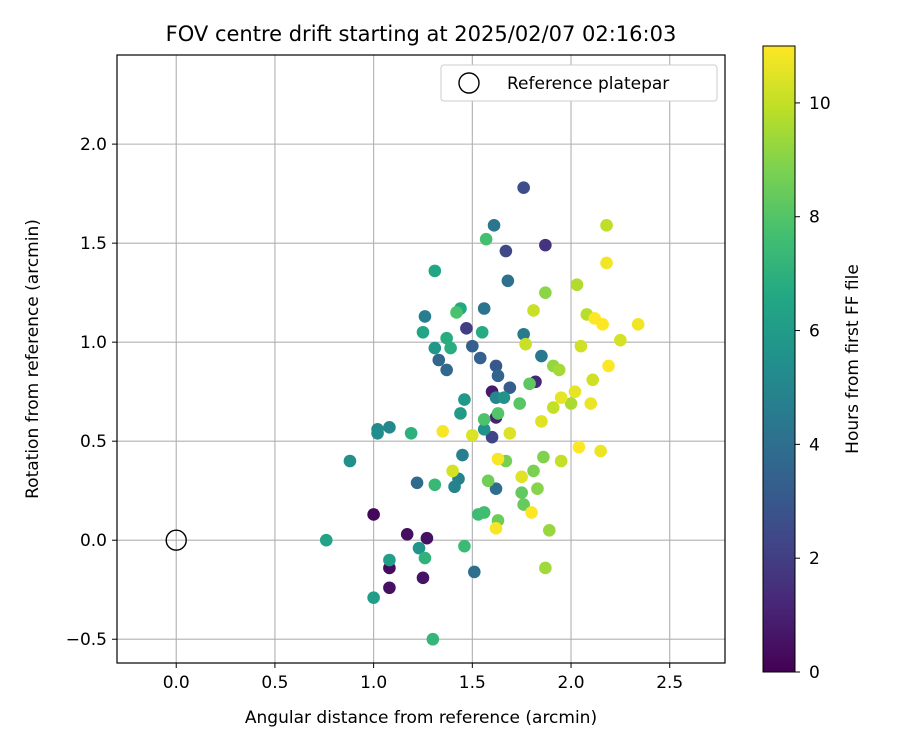  What do you see at coordinates (588, 84) in the screenshot?
I see `legend-label: Reference platepar` at bounding box center [588, 84].